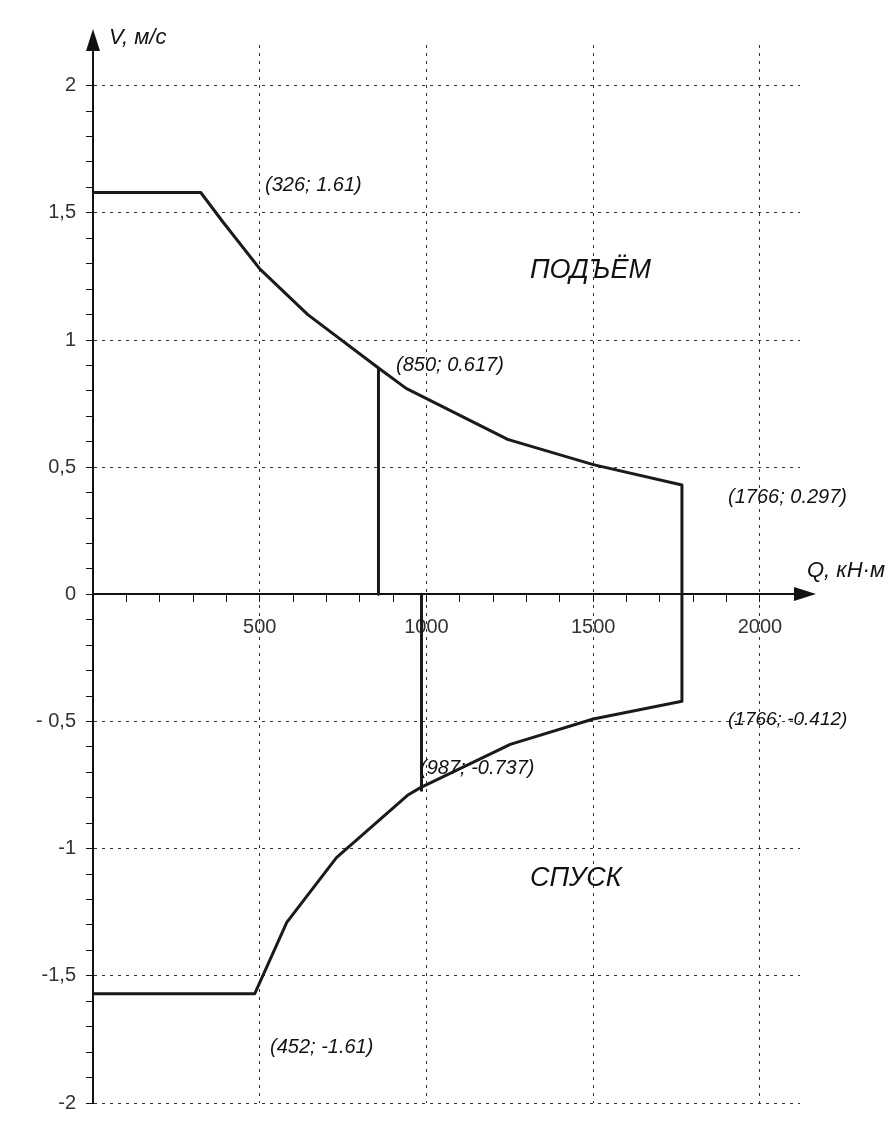 The height and width of the screenshot is (1137, 895). I want to click on annotation: ПОДЪЁМ, so click(591, 268).